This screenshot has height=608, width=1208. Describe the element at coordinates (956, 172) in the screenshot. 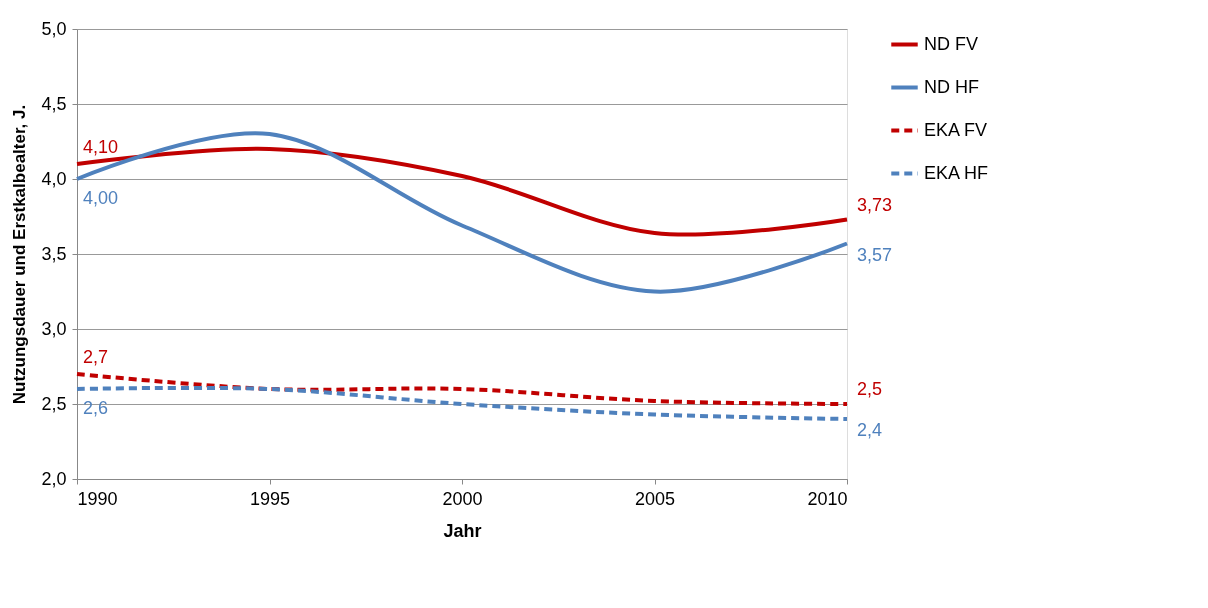

I see `legend-label: EKA HF` at that location.